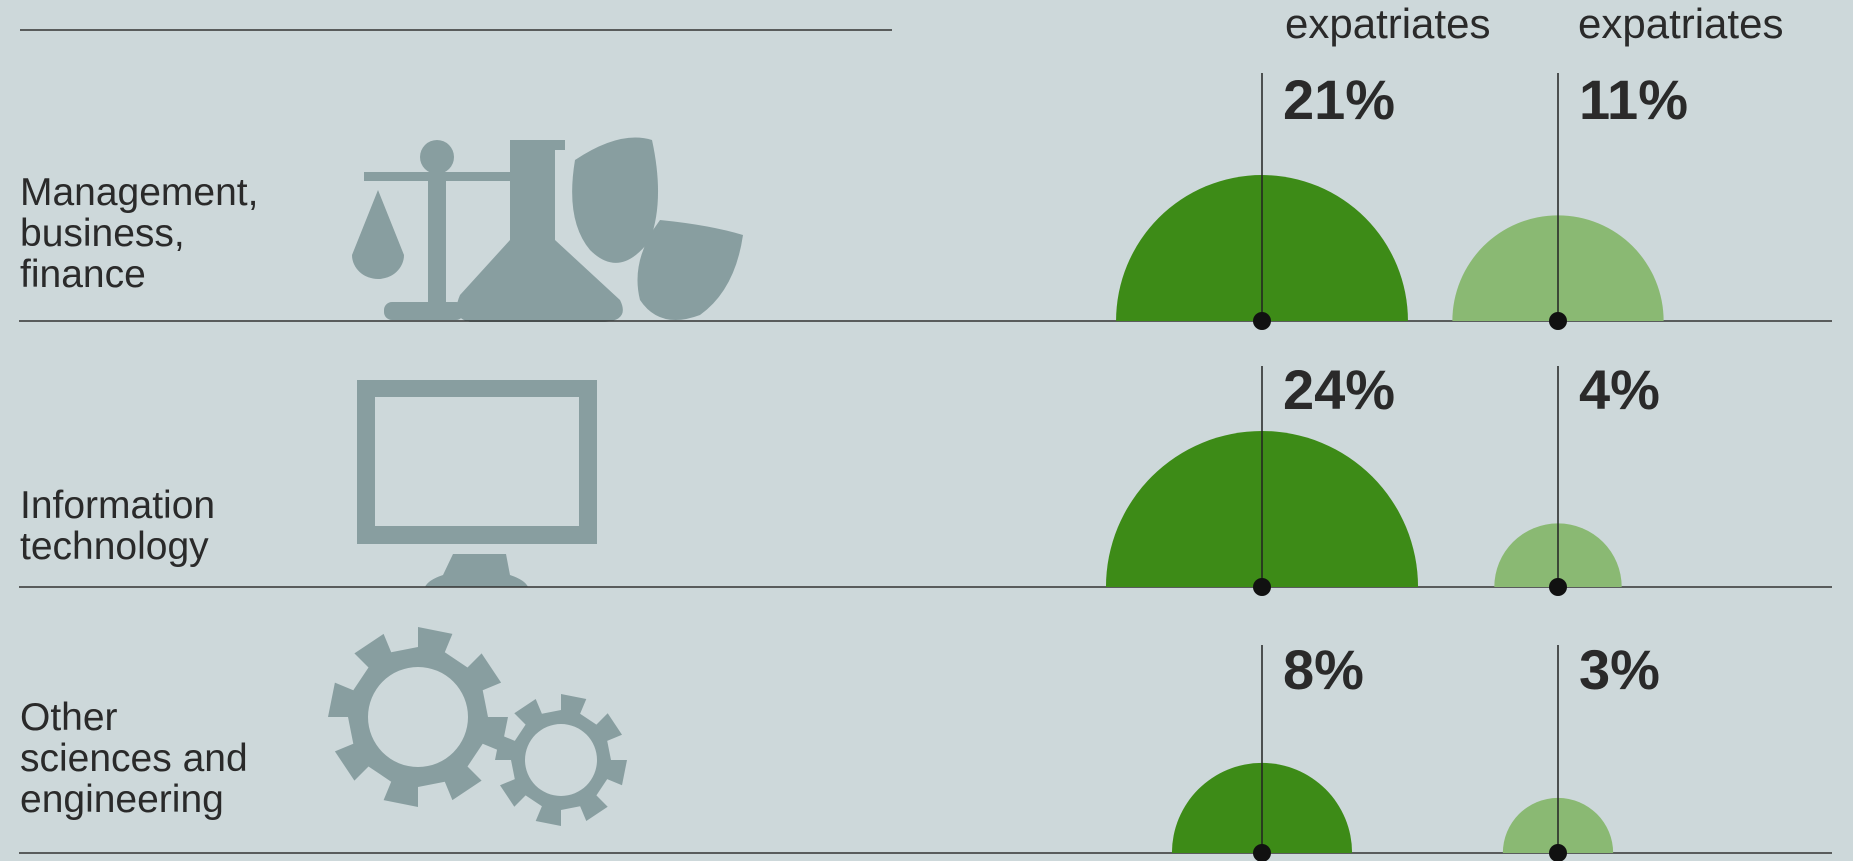 This screenshot has width=1853, height=861. Describe the element at coordinates (1633, 99) in the screenshot. I see `value-label: 11%` at that location.